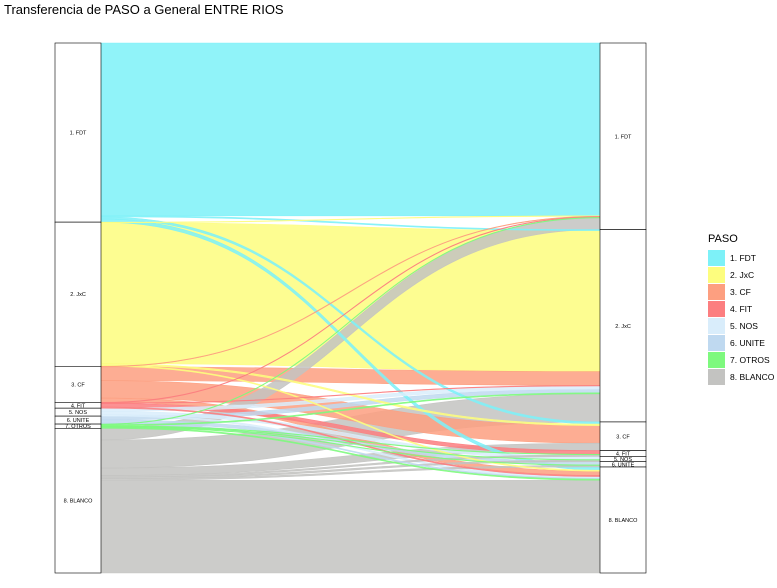  What do you see at coordinates (78, 413) in the screenshot?
I see `left-stratum-label-5-nos: 5. NOS` at bounding box center [78, 413].